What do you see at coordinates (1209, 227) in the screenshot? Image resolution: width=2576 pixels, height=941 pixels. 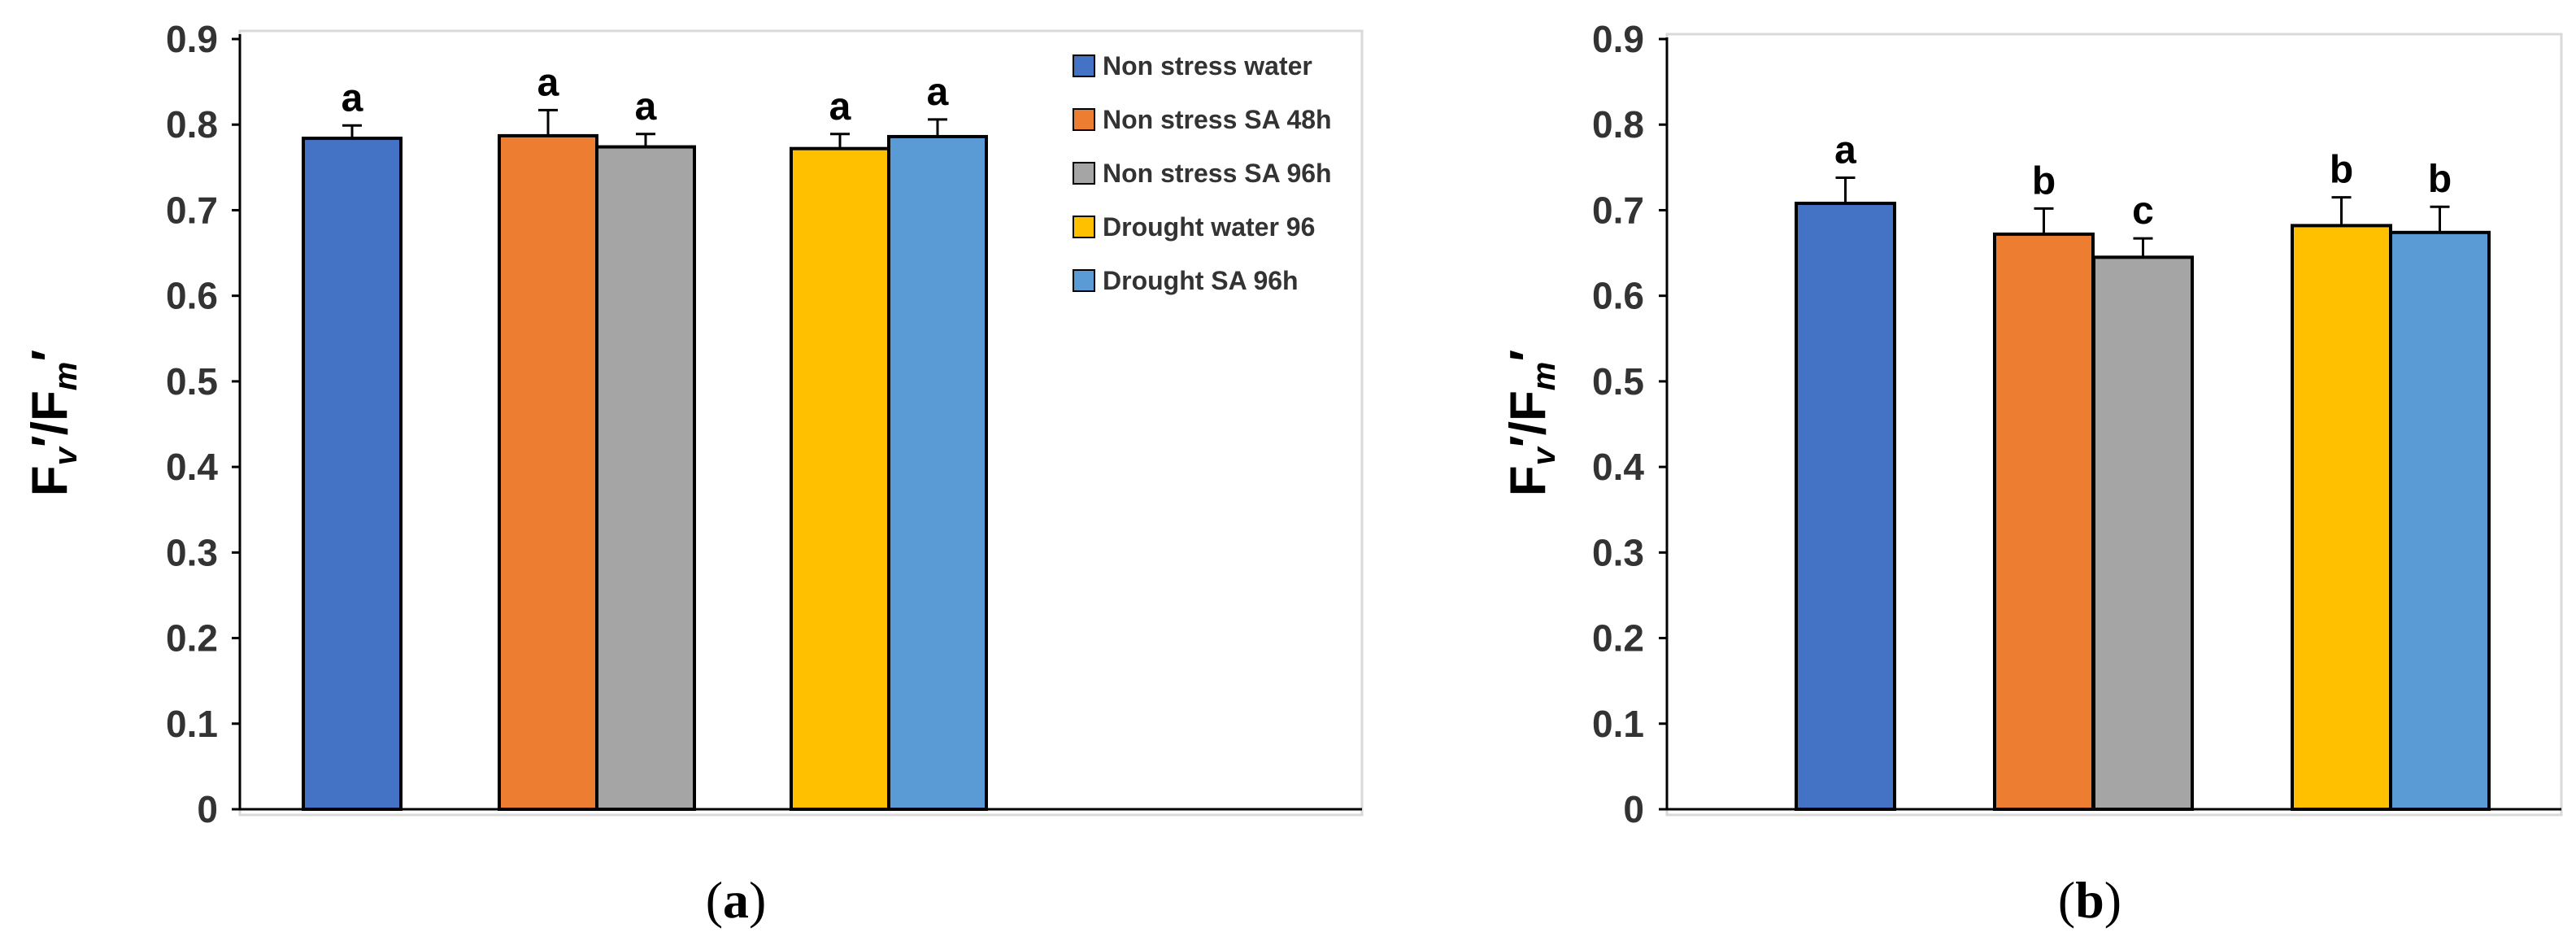 I see `legend-label: Drought water 96` at bounding box center [1209, 227].